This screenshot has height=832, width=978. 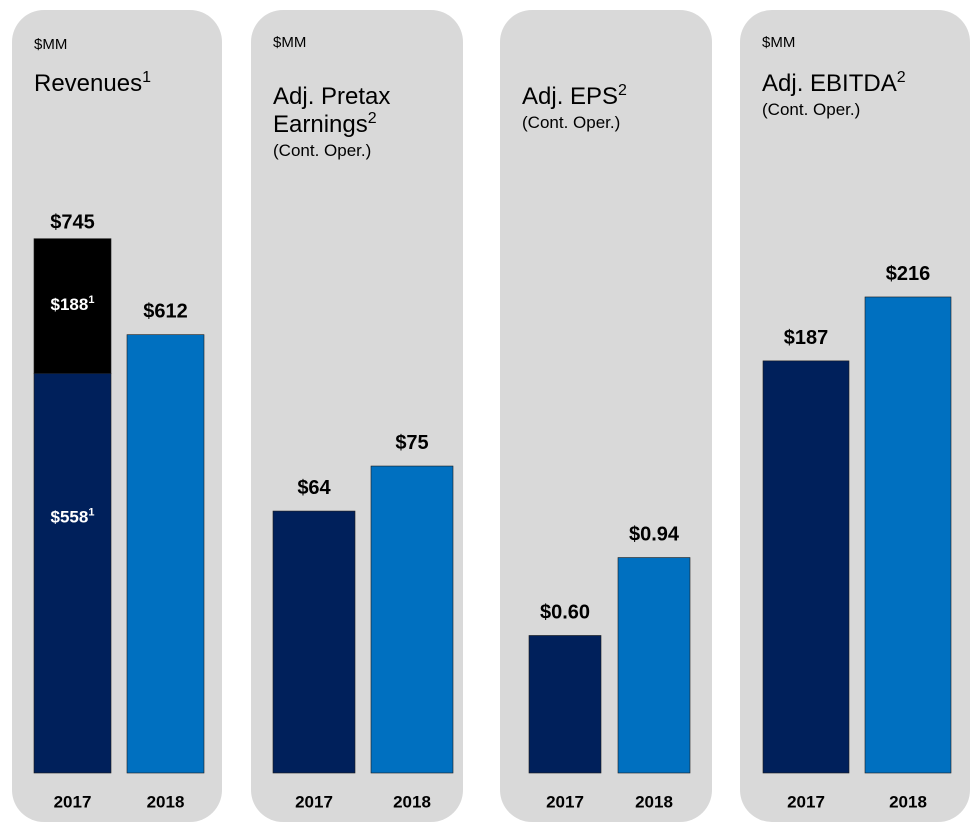 I want to click on data-label: $612, so click(x=165, y=312).